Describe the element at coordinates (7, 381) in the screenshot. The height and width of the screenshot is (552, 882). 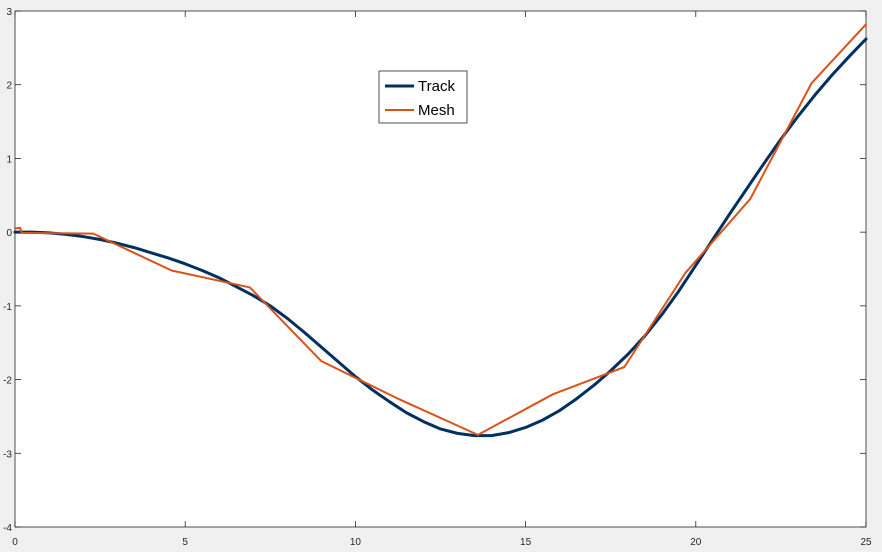
I see `y-tick-label: -2` at that location.